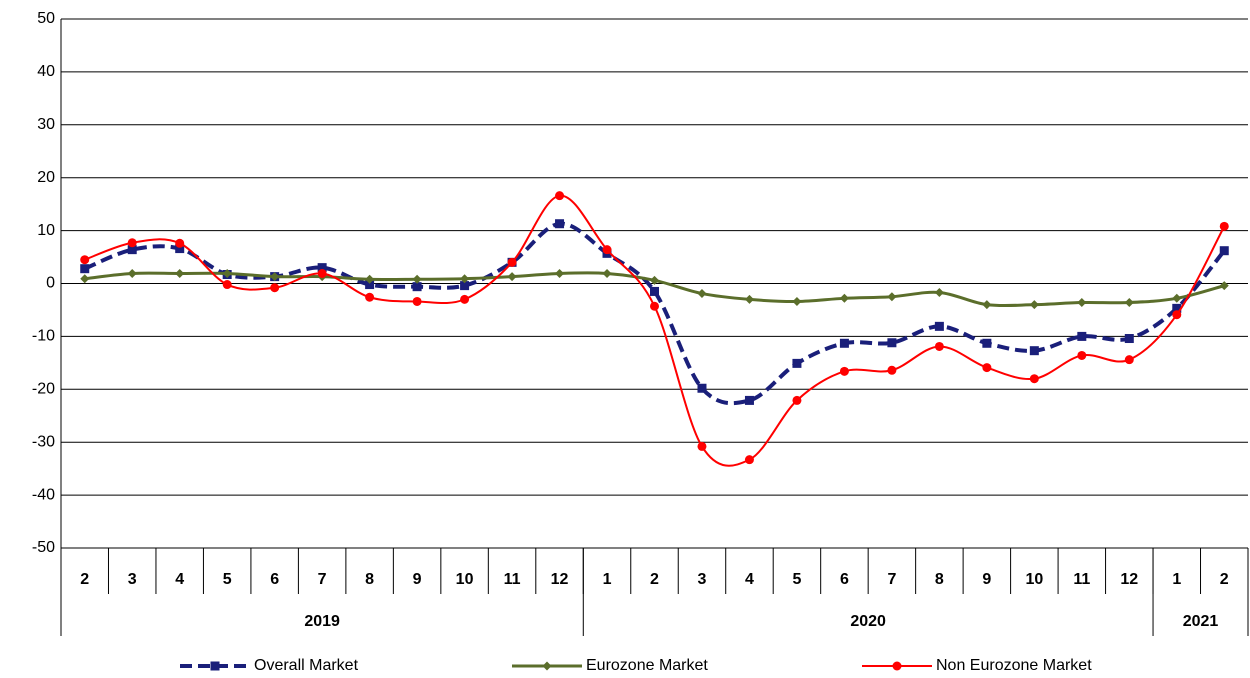  Describe the element at coordinates (50, 283) in the screenshot. I see `y-tick-label: 0` at that location.